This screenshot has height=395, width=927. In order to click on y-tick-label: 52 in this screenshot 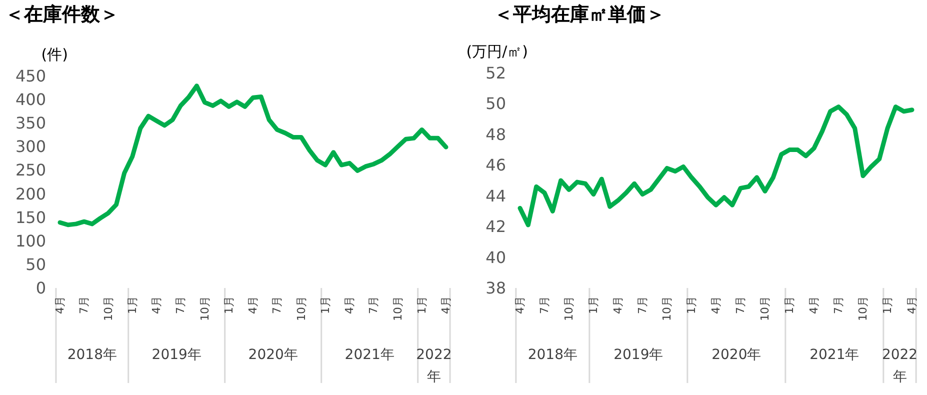, I will do `click(496, 73)`.